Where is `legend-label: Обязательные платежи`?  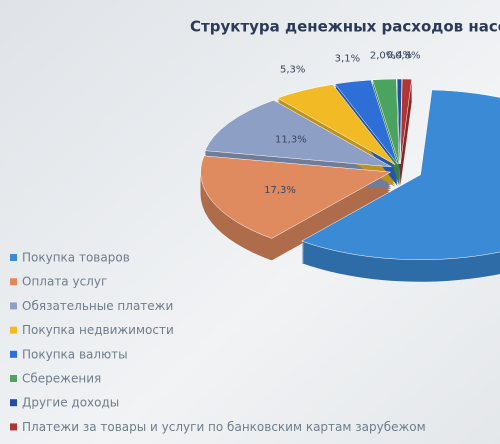 legend-label: Обязательные платежи is located at coordinates (97, 306).